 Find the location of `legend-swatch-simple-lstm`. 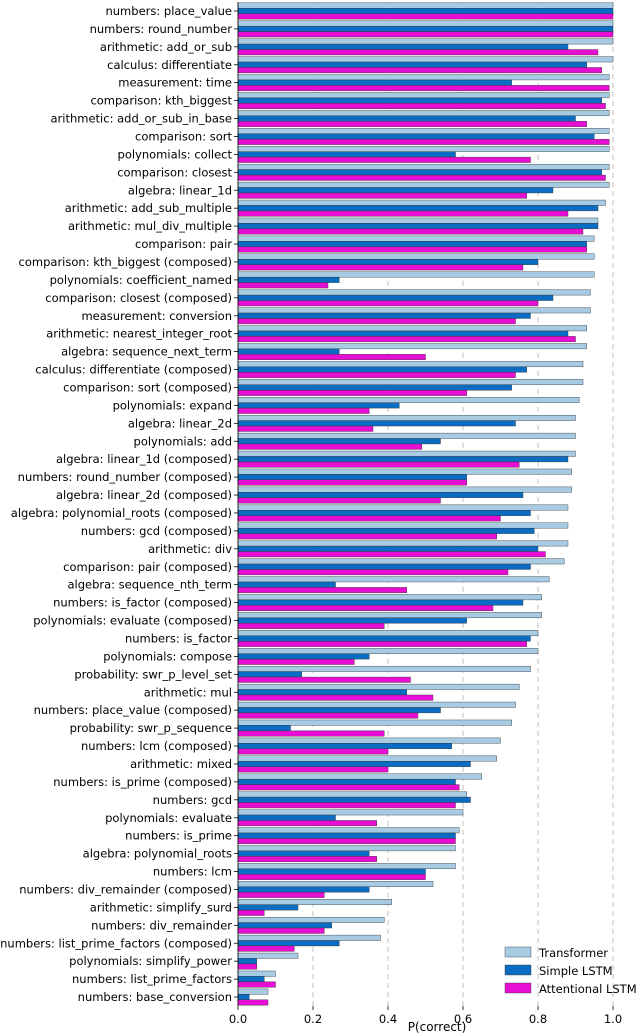

legend-swatch-simple-lstm is located at coordinates (518, 970).